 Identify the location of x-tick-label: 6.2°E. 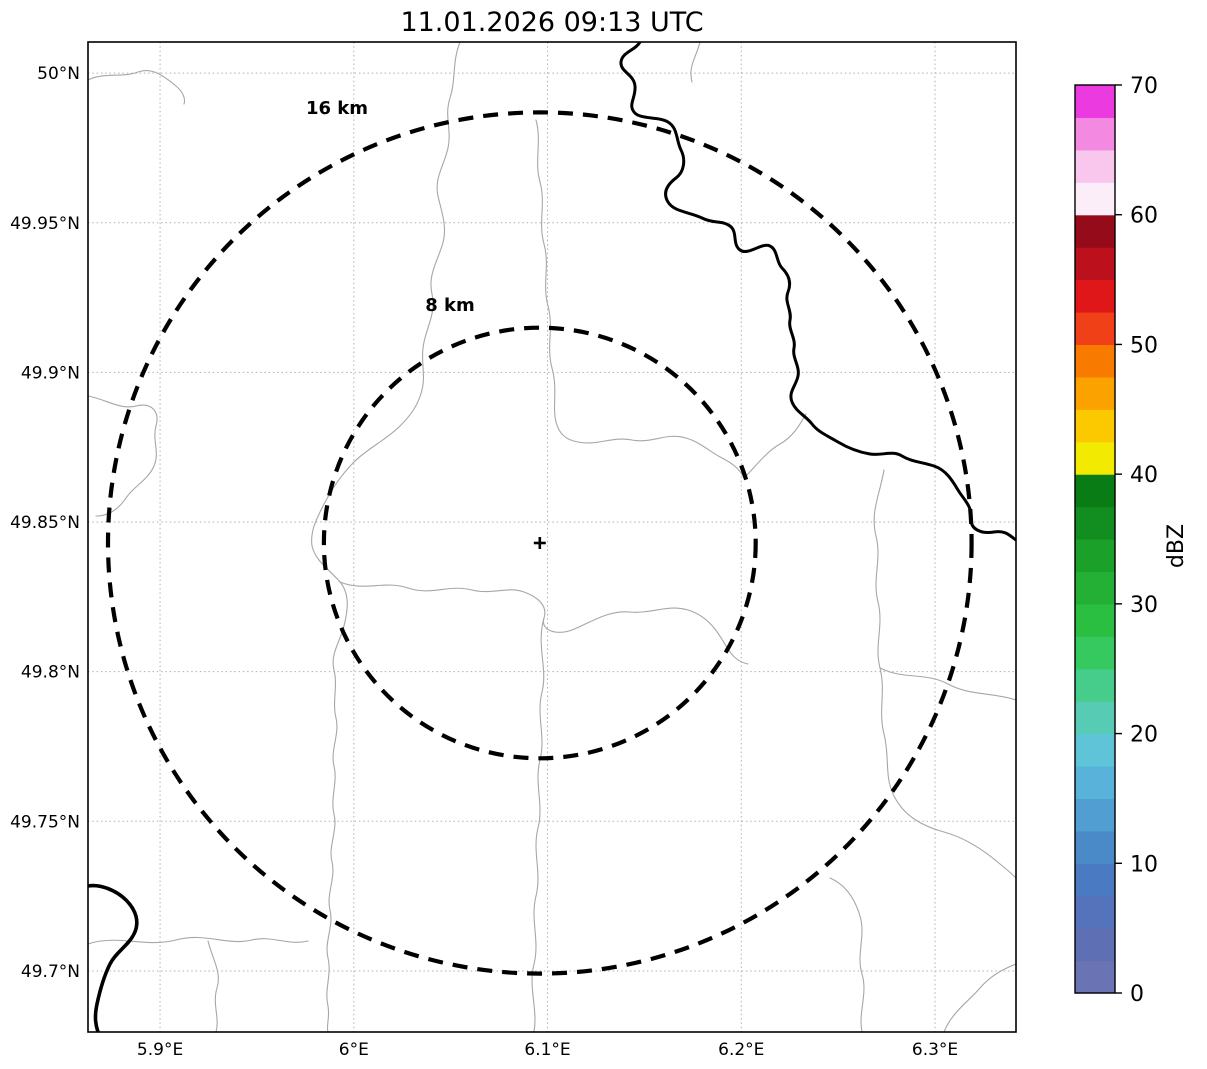
(741, 1050).